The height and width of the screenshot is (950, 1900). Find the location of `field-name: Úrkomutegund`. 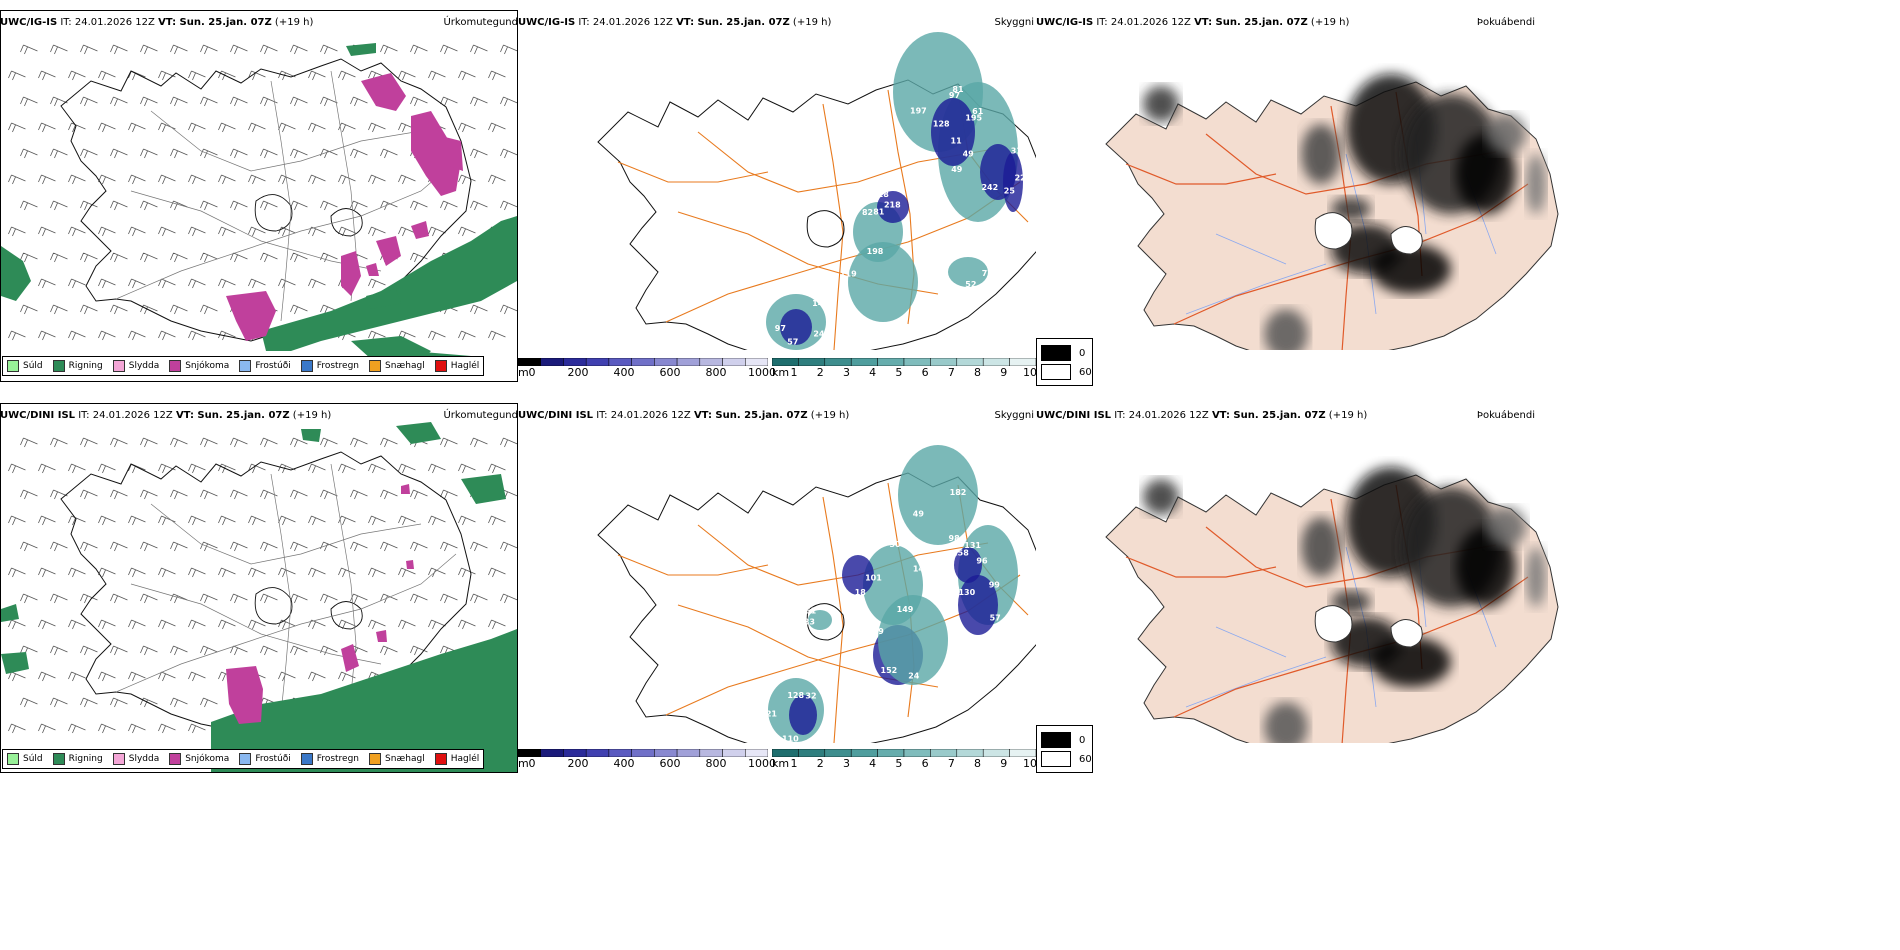

field-name: Úrkomutegund is located at coordinates (480, 415).